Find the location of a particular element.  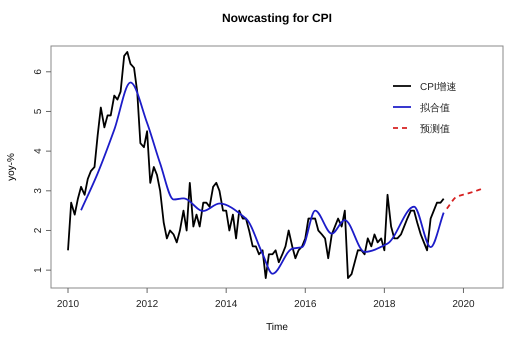

y-tick-label: 2 is located at coordinates (38, 230).